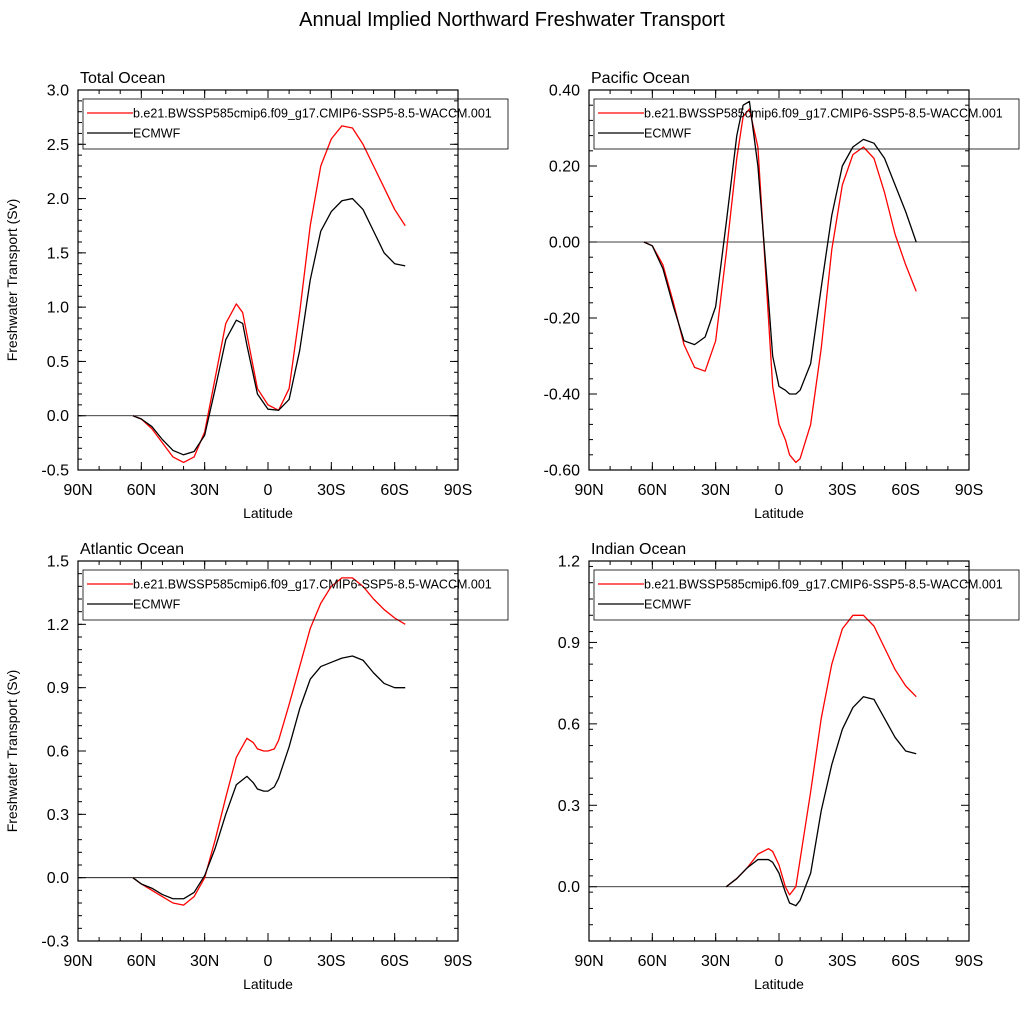 The width and height of the screenshot is (1024, 1024). I want to click on y-tick-label: -0.5, so click(55, 471).